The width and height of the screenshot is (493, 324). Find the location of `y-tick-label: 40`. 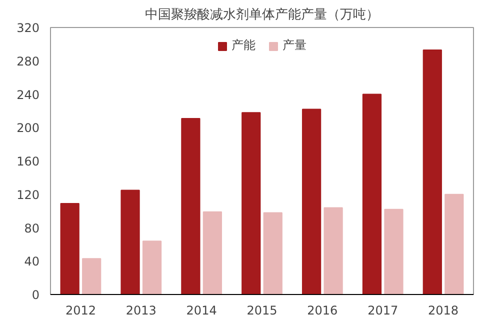

y-tick-label: 40 is located at coordinates (32, 261).